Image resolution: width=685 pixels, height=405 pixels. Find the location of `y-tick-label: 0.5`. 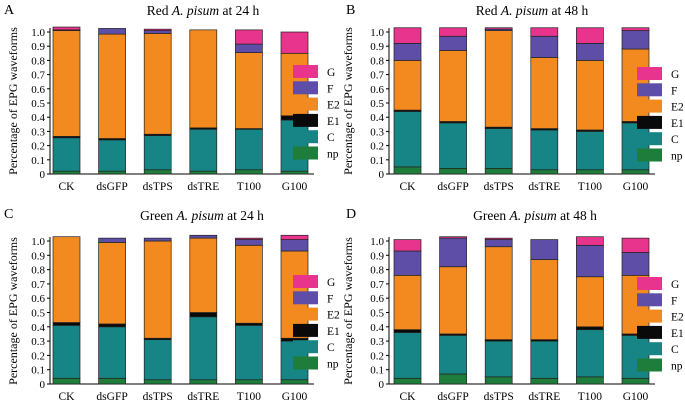

y-tick-label: 0.5 is located at coordinates (38, 104).